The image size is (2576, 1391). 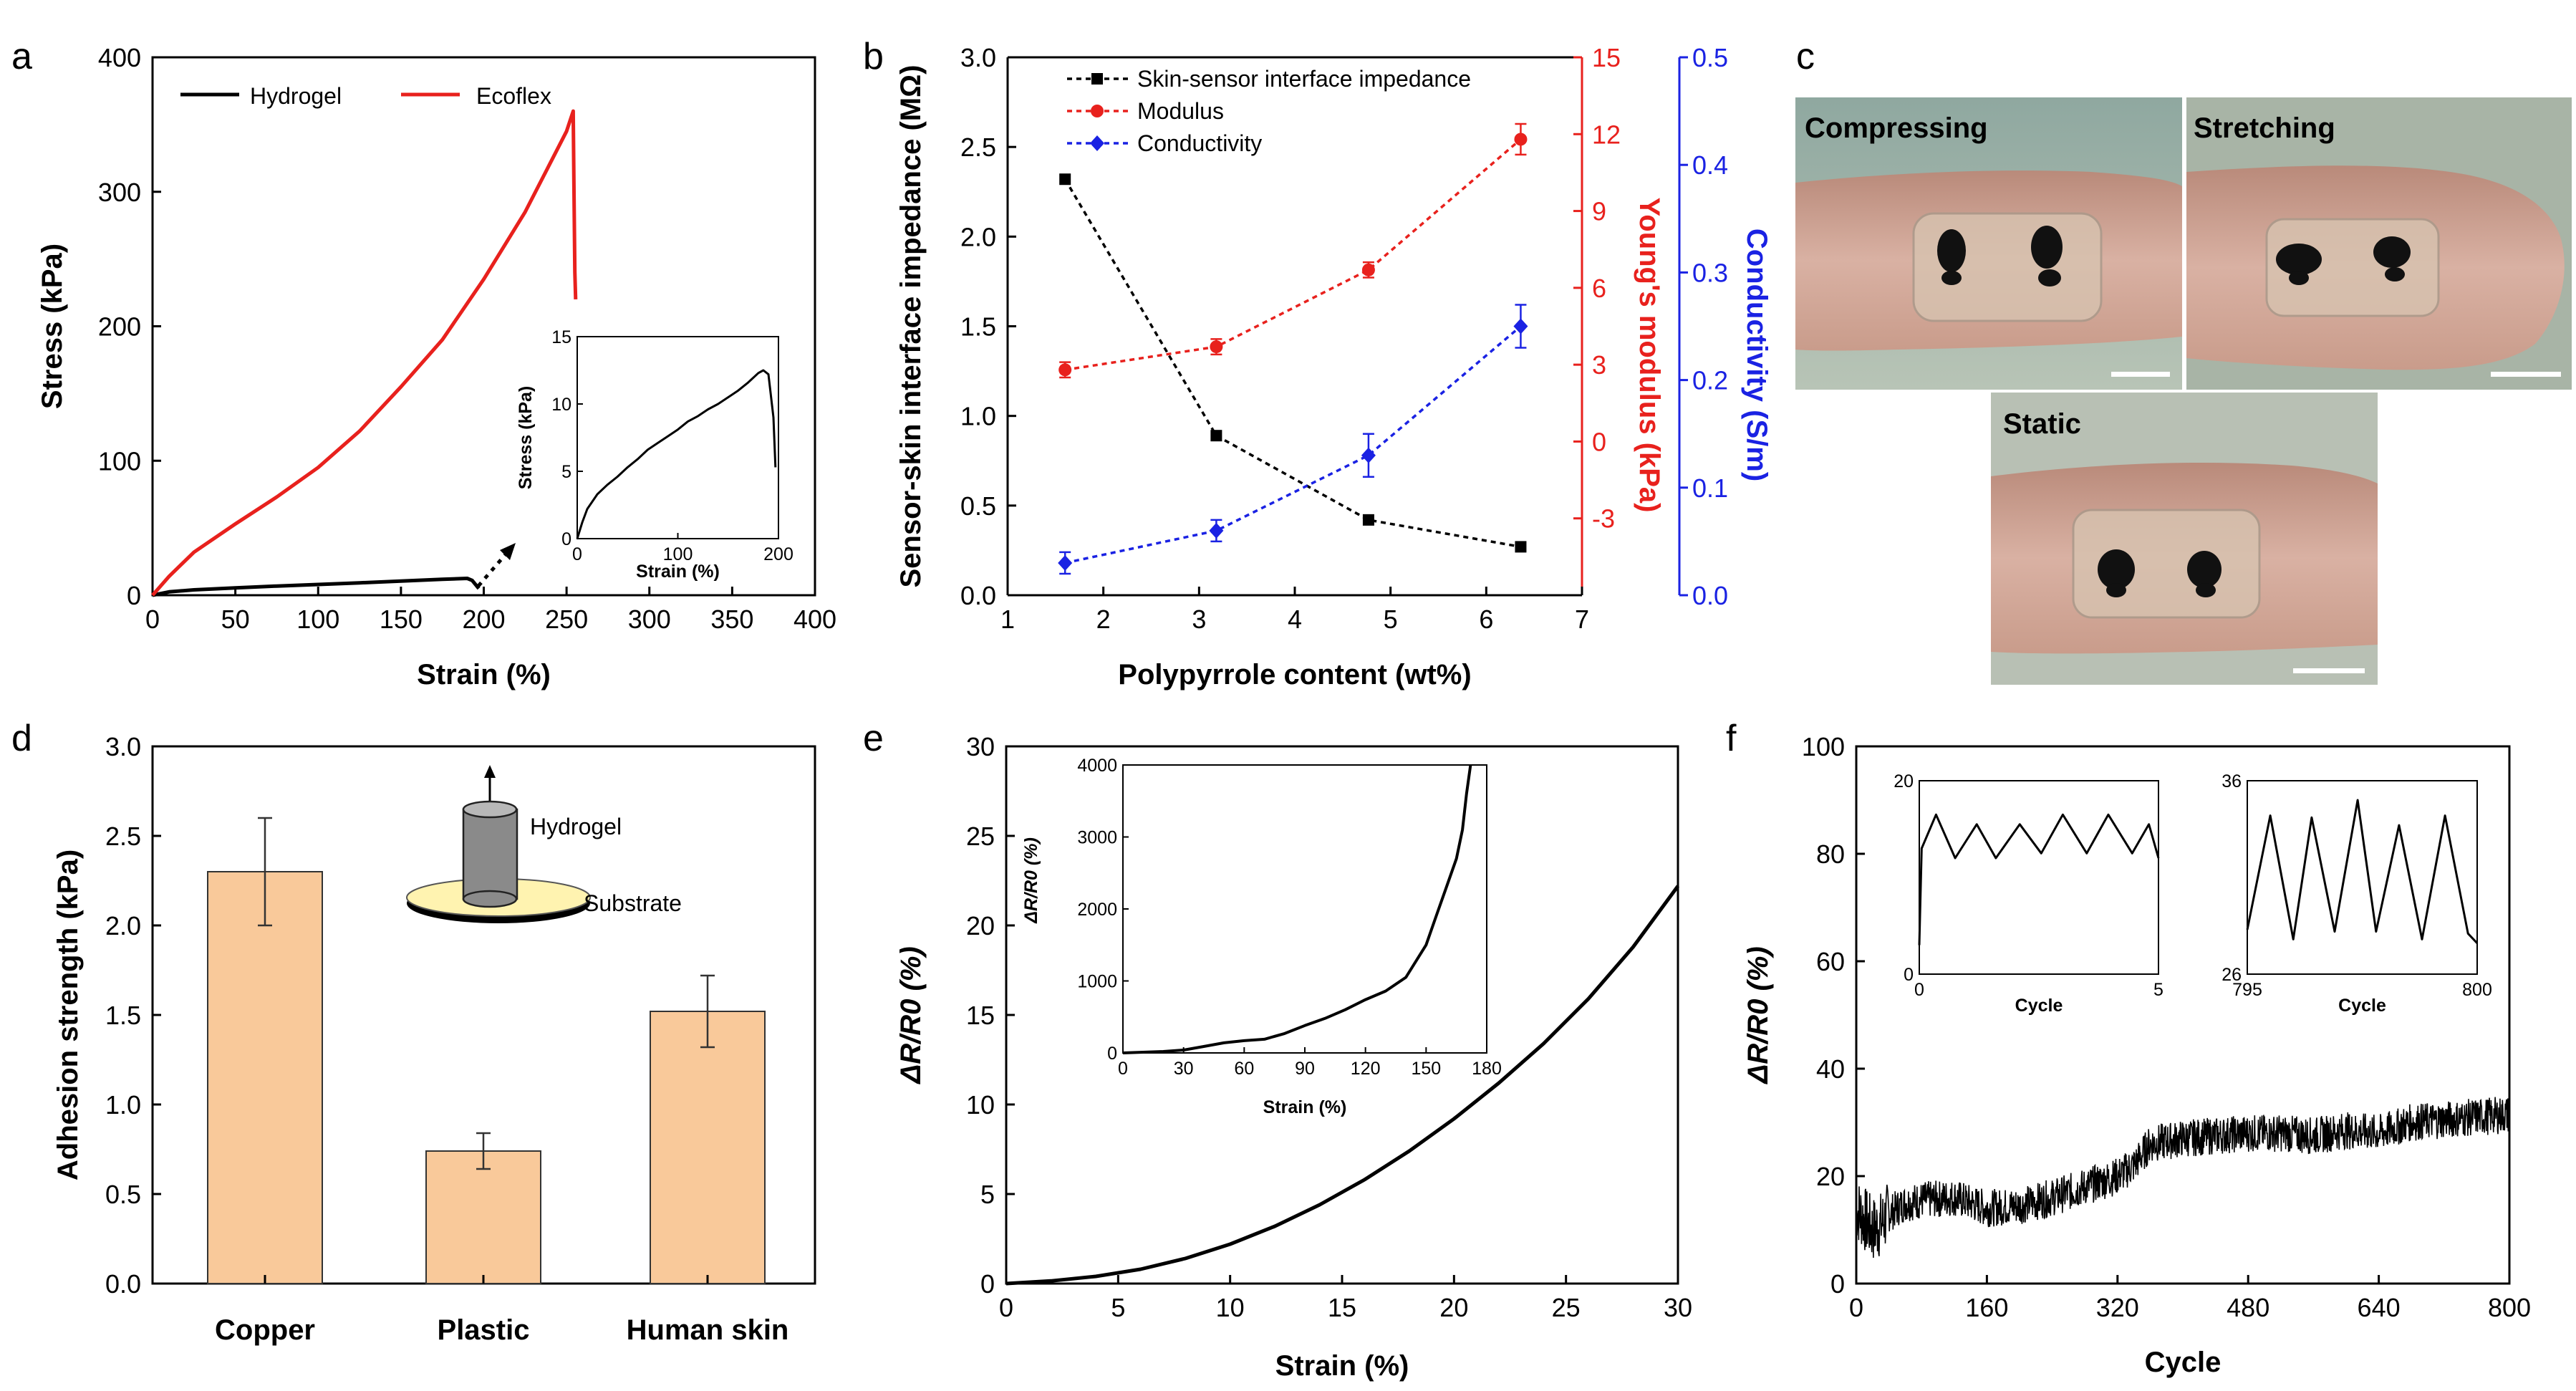 What do you see at coordinates (978, 595) in the screenshot?
I see `y-tick-label: 0.0` at bounding box center [978, 595].